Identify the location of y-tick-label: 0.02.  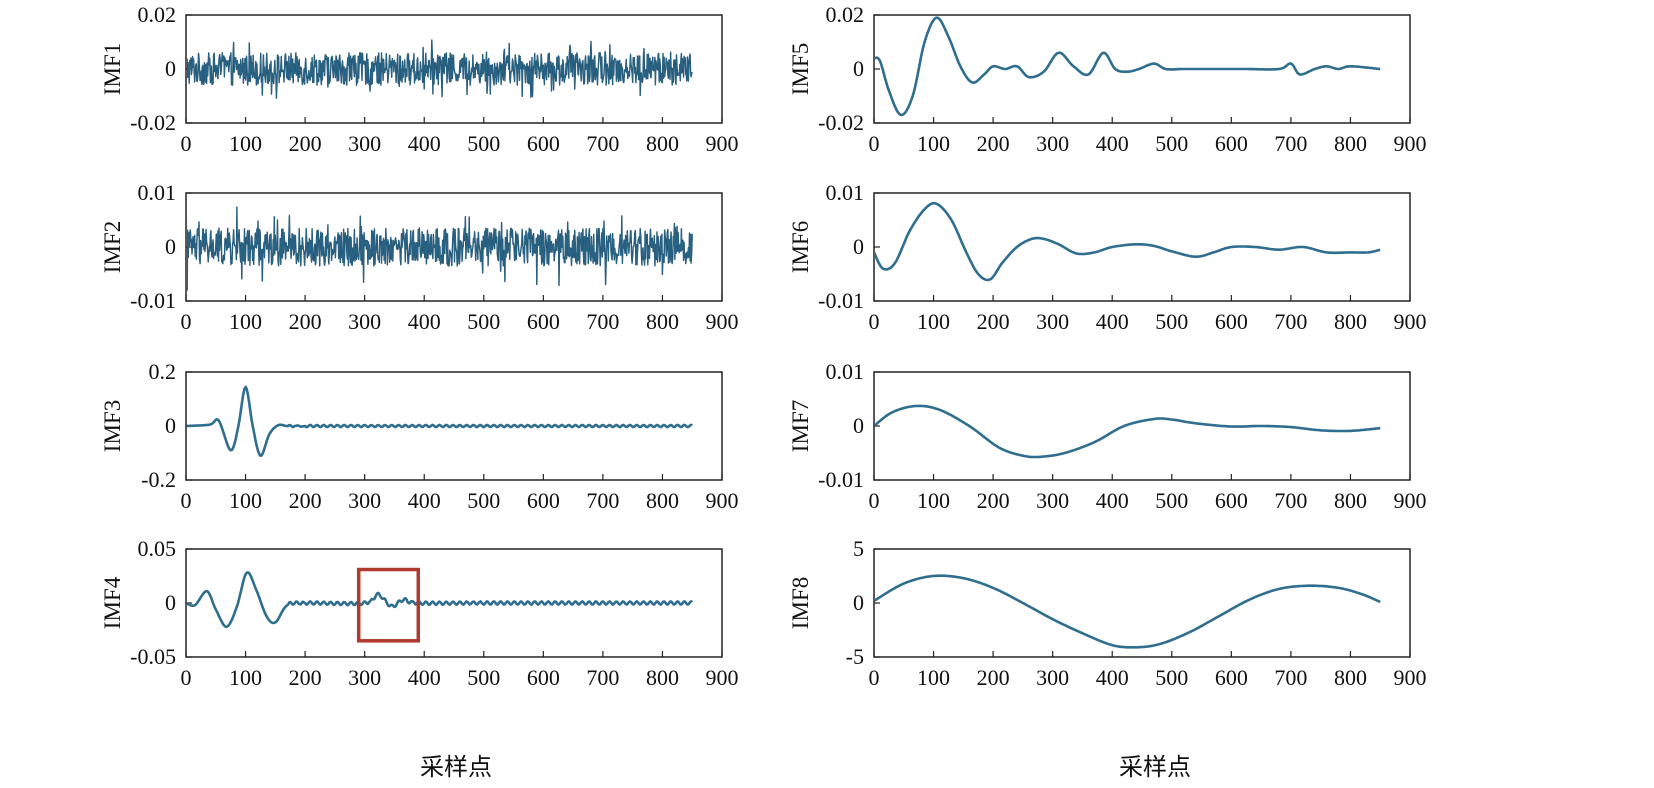
(845, 14).